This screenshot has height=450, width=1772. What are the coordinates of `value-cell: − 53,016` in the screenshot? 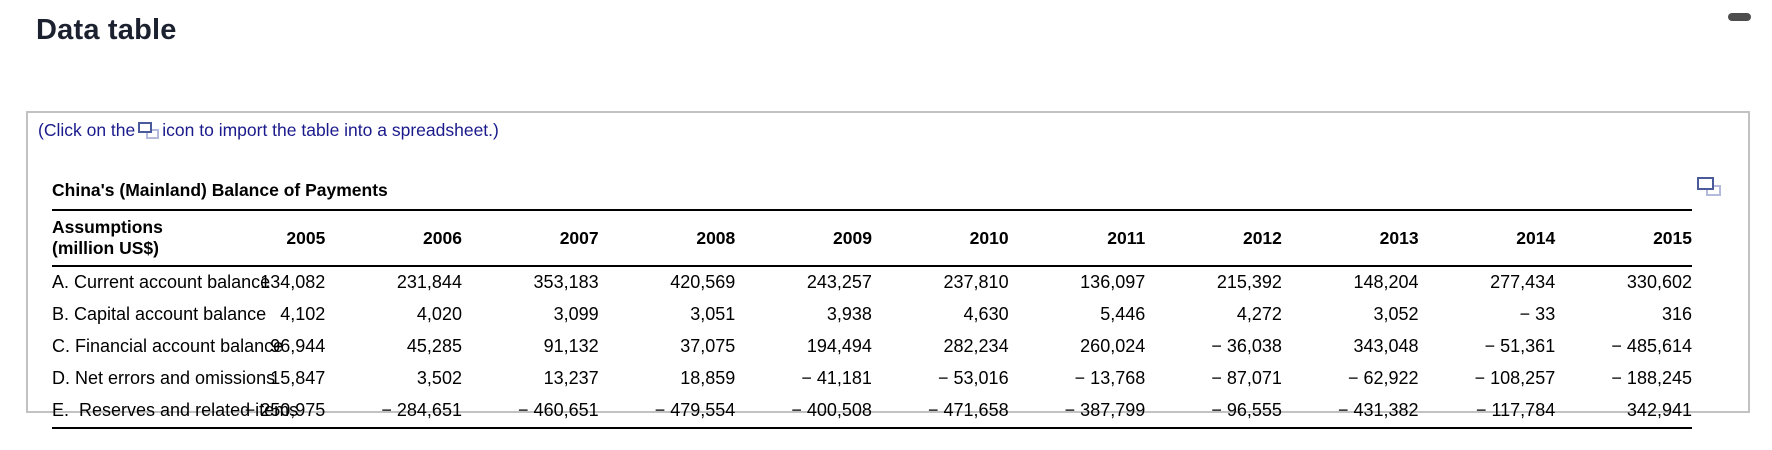 It's located at (973, 378).